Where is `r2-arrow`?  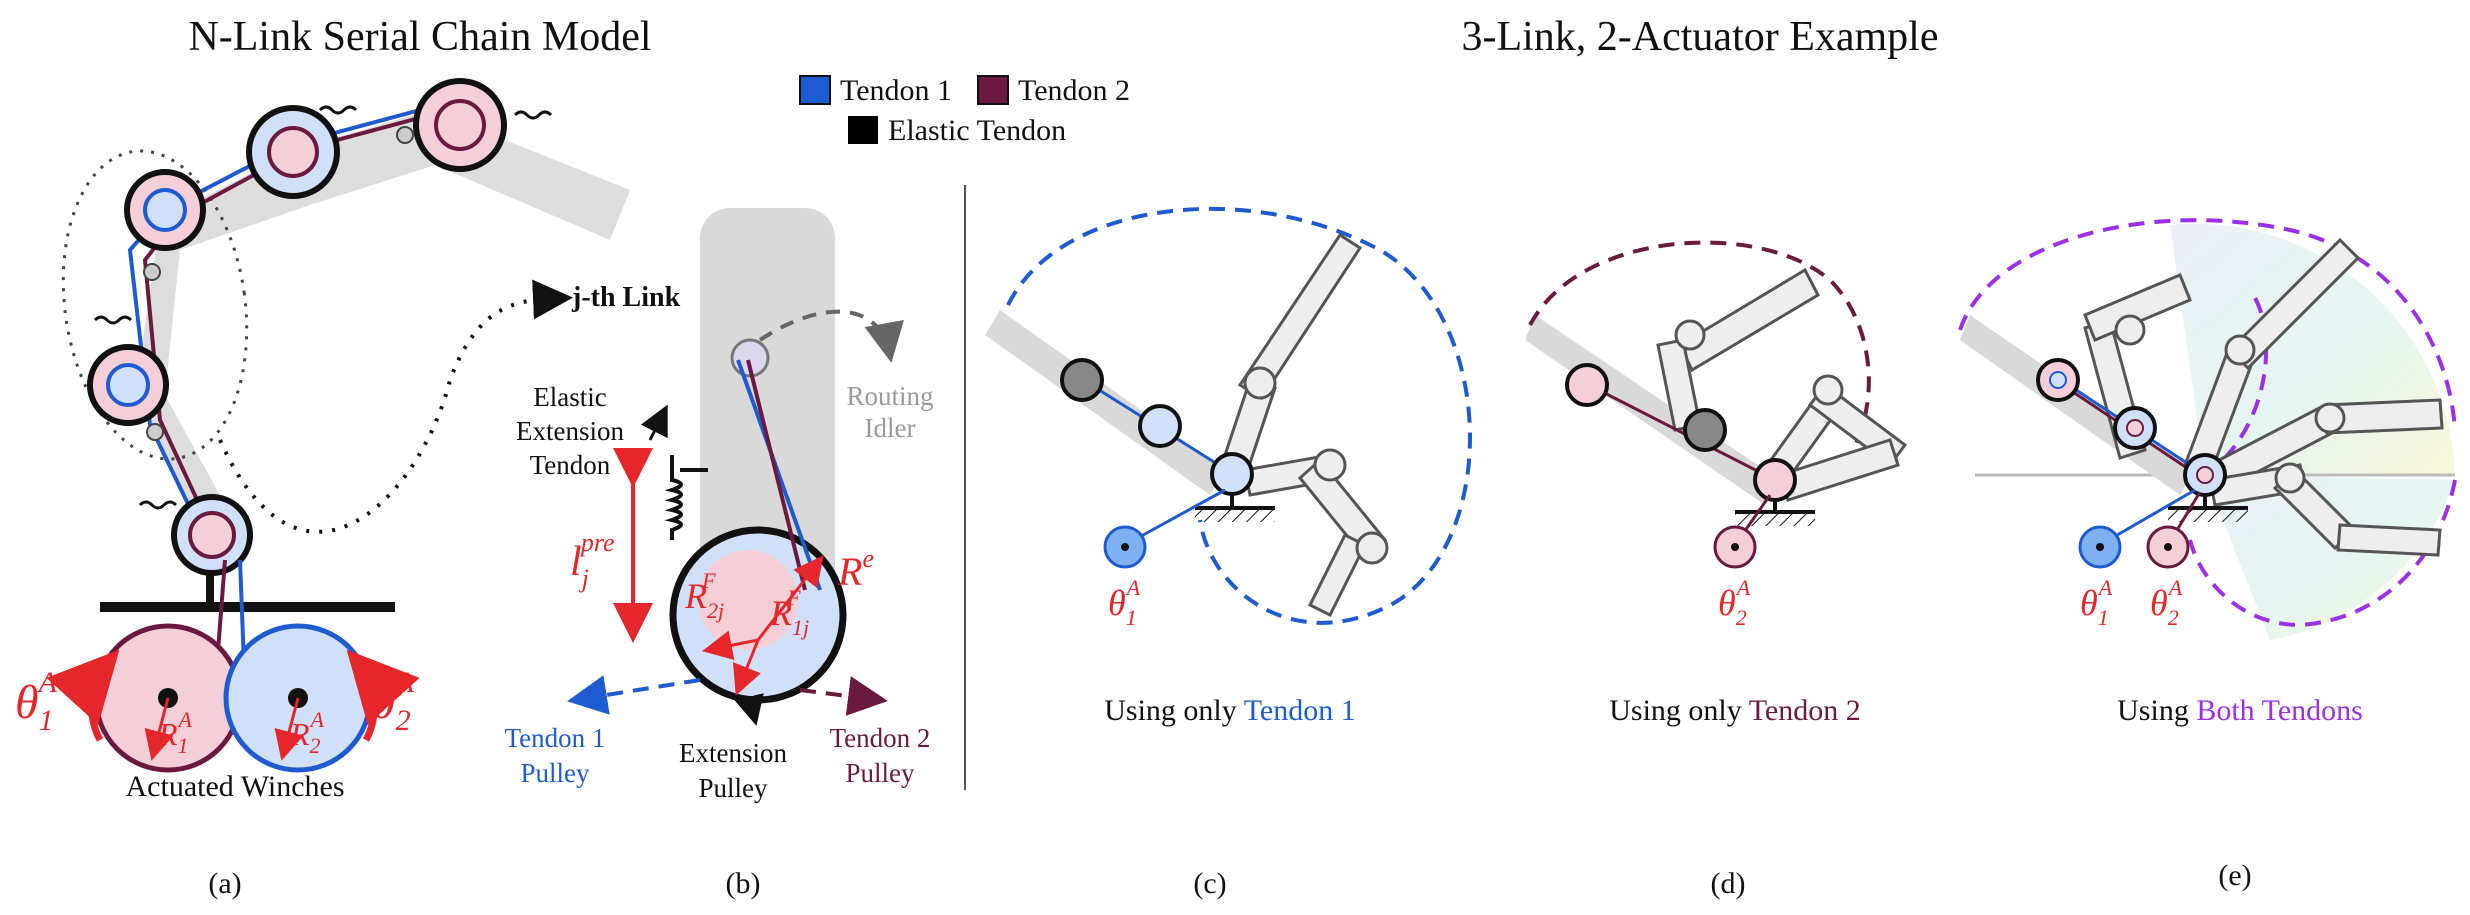 r2-arrow is located at coordinates (289, 729).